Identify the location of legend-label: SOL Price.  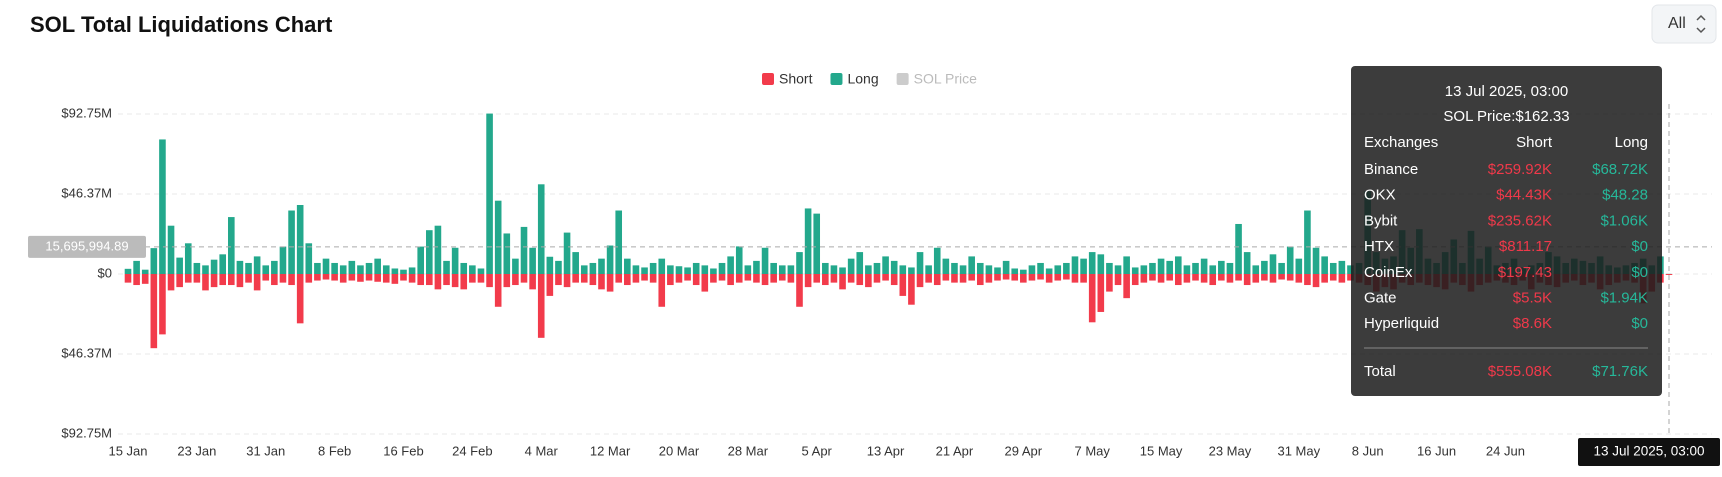
(945, 79).